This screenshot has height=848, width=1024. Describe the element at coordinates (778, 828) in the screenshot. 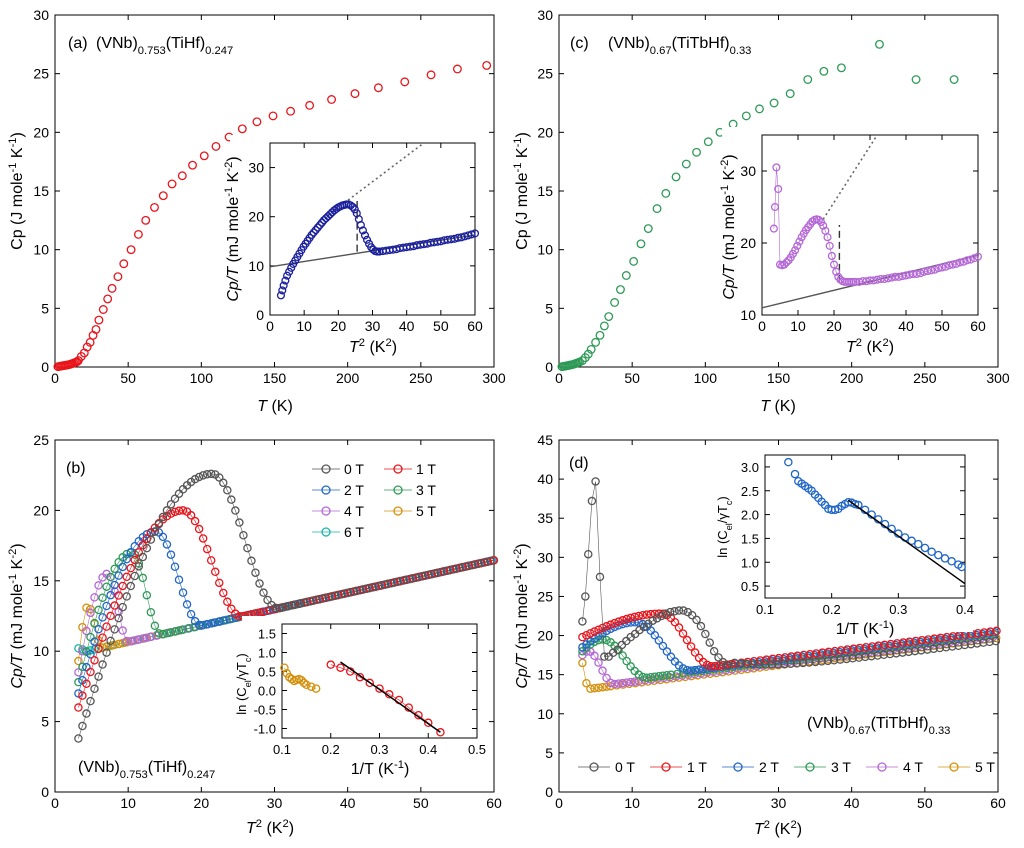

I see `x-axis-label: T2 (K2)` at that location.